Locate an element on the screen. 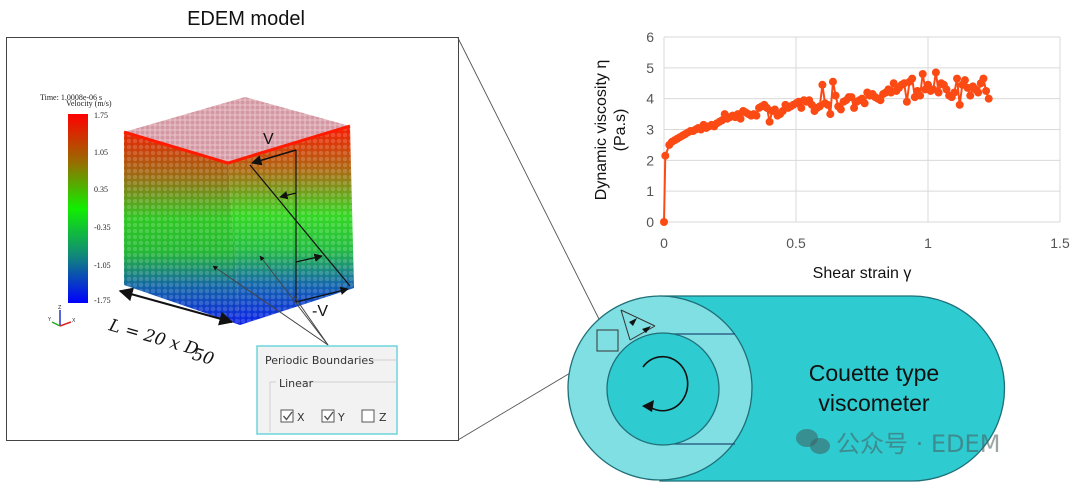  x-tick-label: 0.5 is located at coordinates (796, 243).